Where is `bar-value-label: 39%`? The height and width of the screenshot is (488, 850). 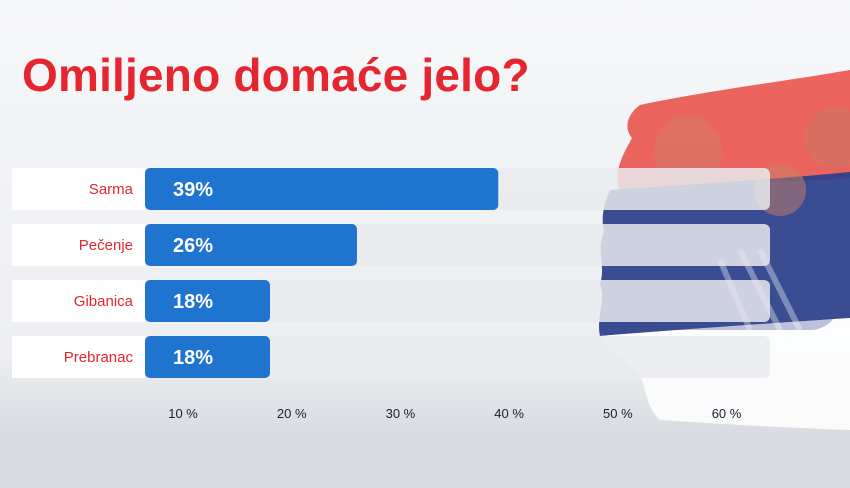 bar-value-label: 39% is located at coordinates (193, 190).